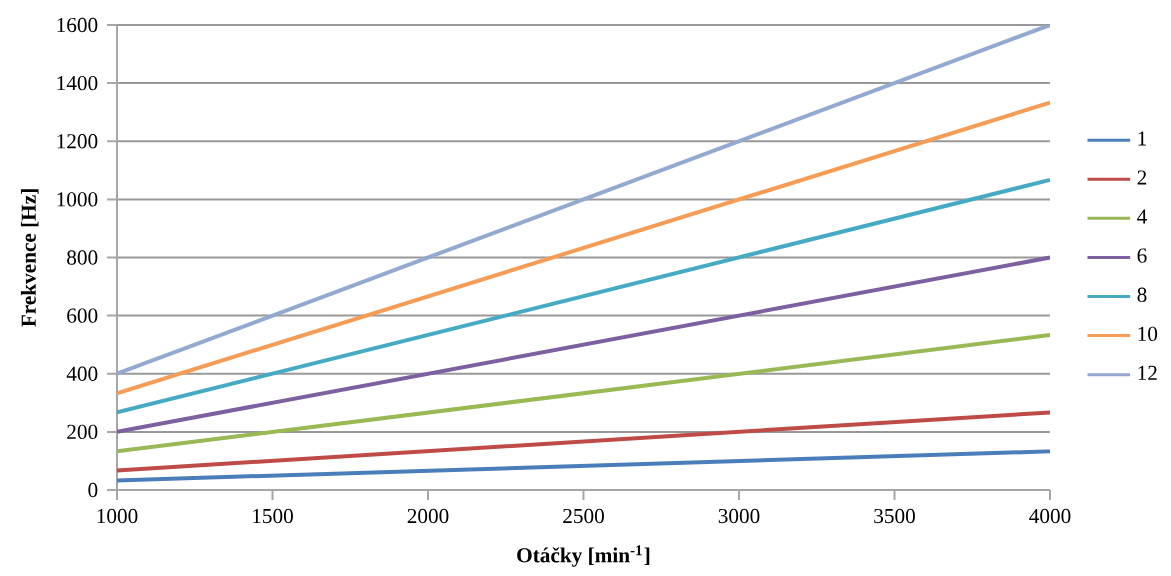 This screenshot has width=1171, height=576. I want to click on y-tick-label: 1400, so click(77, 83).